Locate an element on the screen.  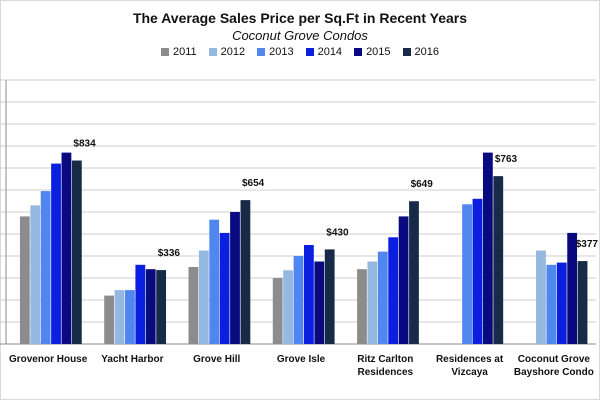
legend-item-2016: 2016 is located at coordinates (421, 52).